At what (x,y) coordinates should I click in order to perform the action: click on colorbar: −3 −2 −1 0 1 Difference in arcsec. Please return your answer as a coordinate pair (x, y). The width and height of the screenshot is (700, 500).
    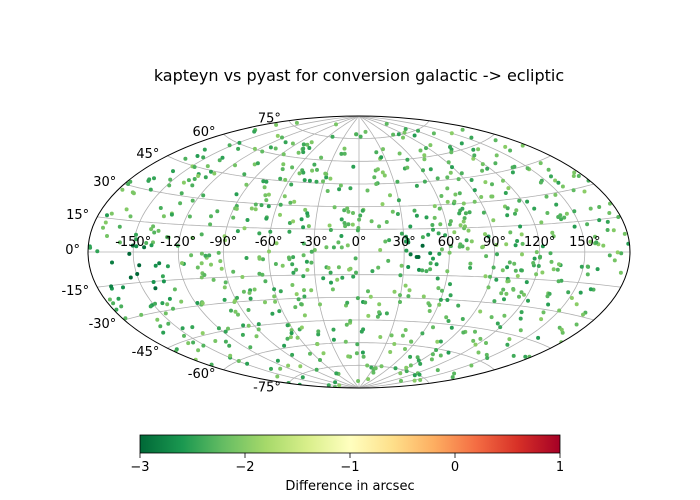
    Looking at the image, I should click on (347, 464).